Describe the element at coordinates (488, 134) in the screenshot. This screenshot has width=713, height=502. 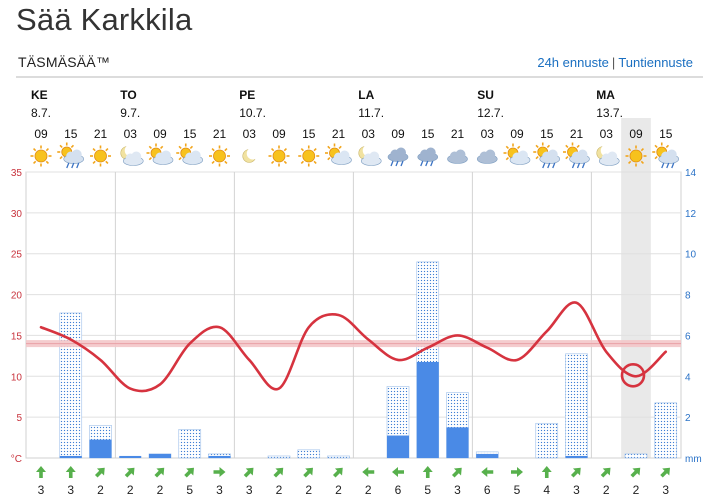
I see `hour-label: 03` at that location.